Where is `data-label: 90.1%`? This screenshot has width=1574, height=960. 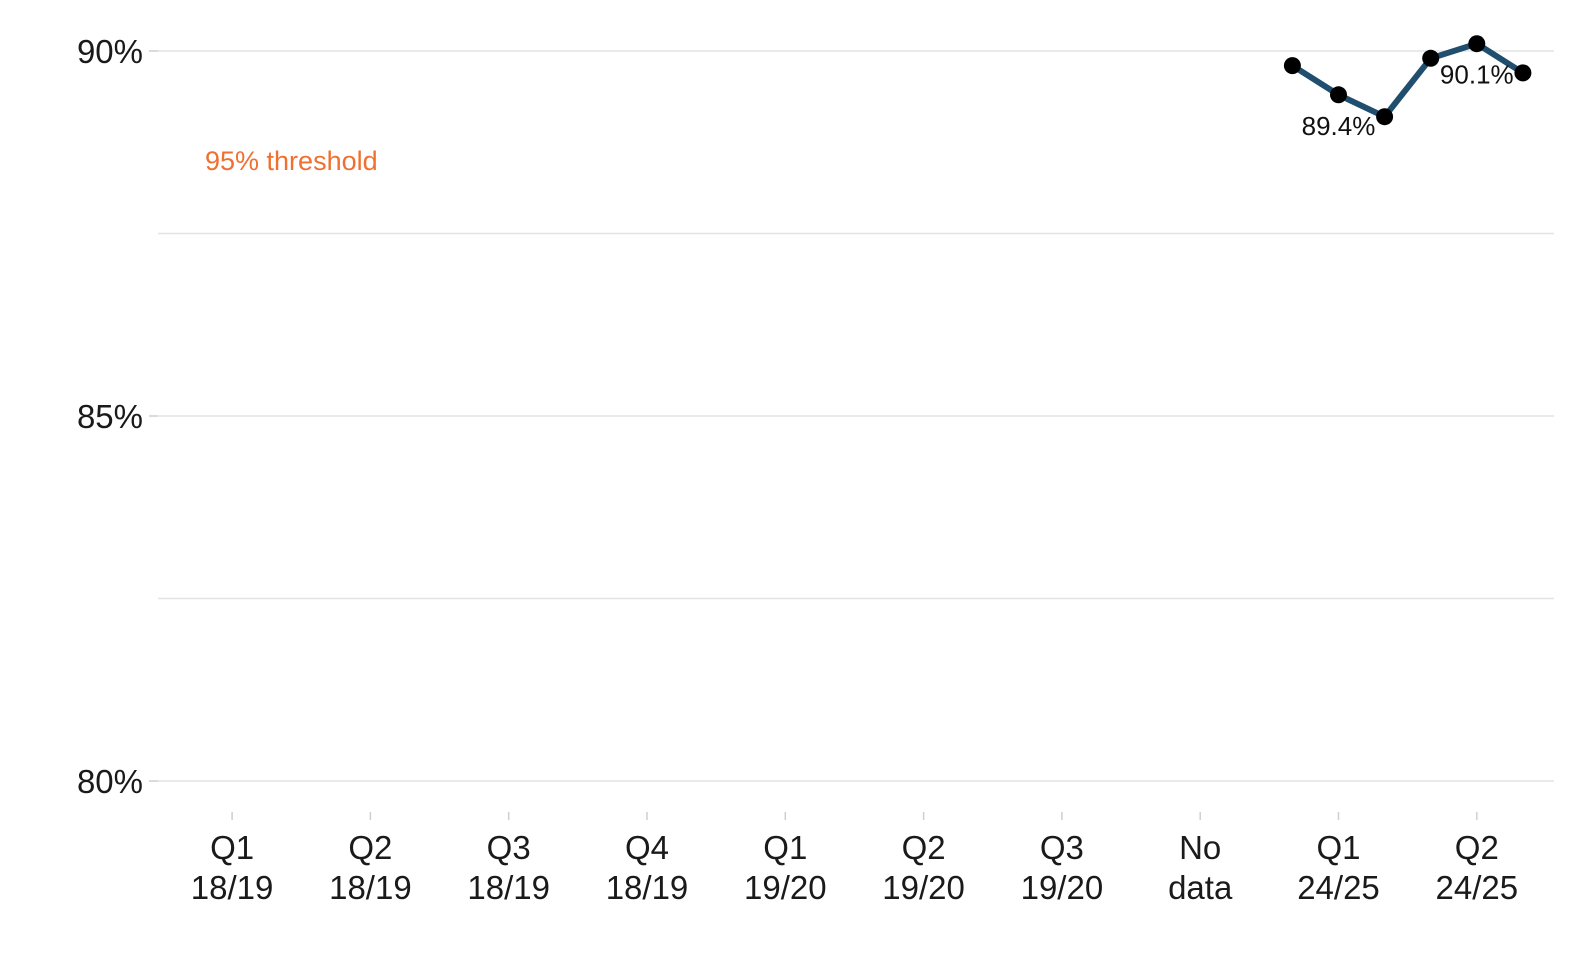 data-label: 90.1% is located at coordinates (1477, 75).